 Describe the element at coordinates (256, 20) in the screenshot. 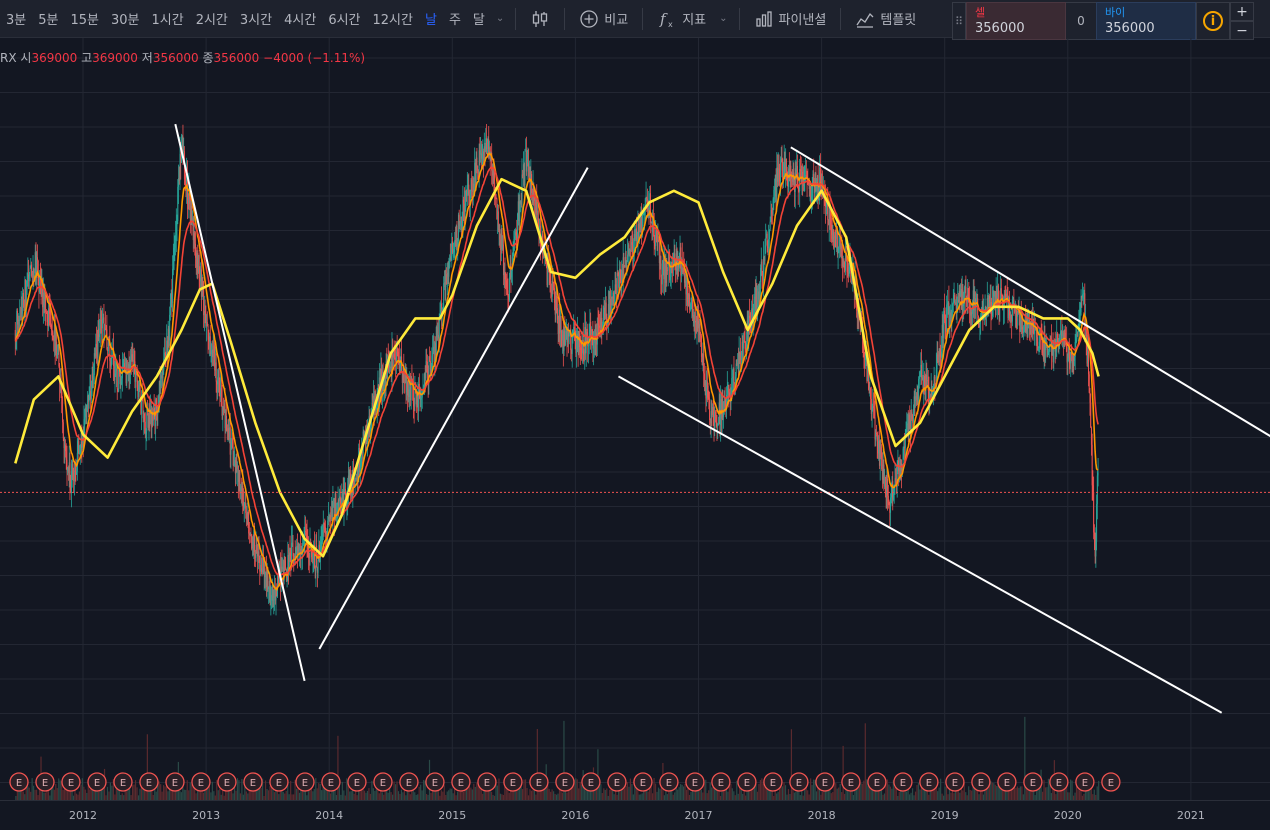

I see `timeframe-6: 3시간` at that location.